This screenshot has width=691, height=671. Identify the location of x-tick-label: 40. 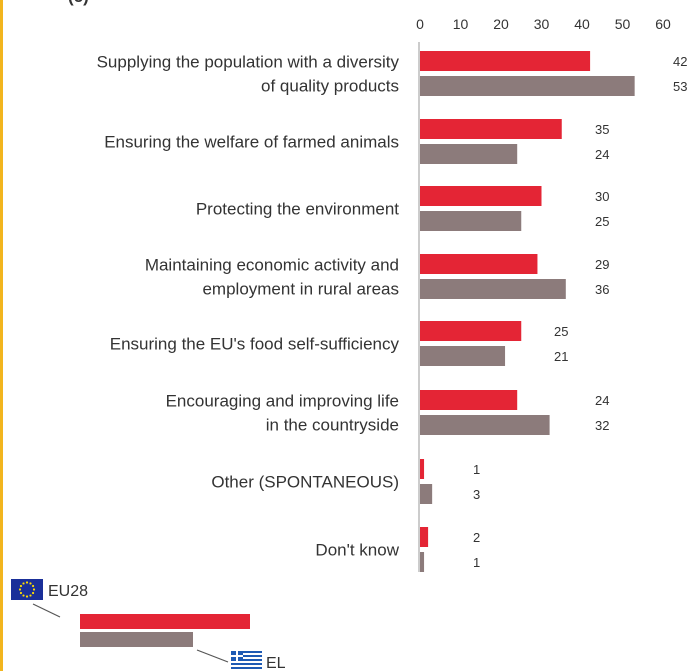
(582, 24).